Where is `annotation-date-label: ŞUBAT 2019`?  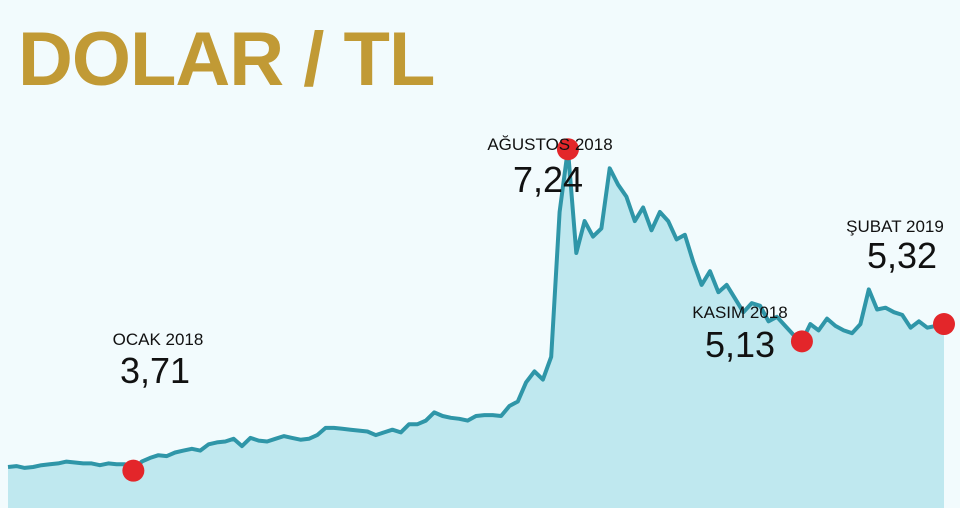 annotation-date-label: ŞUBAT 2019 is located at coordinates (895, 226).